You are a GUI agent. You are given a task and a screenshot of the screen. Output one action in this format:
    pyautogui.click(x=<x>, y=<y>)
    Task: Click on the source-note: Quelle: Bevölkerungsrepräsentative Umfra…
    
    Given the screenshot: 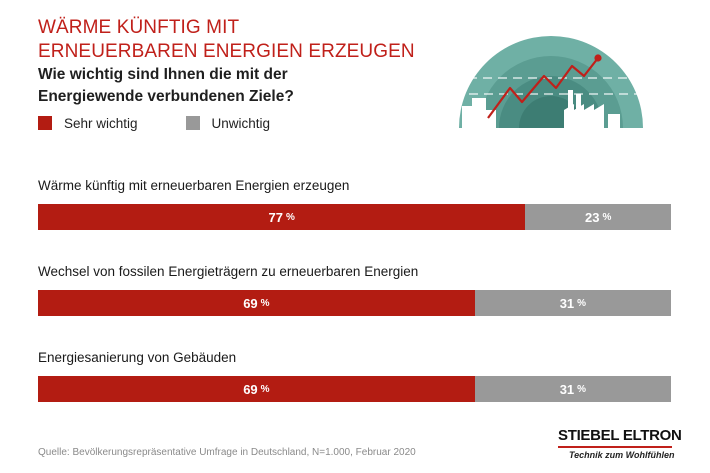 What is the action you would take?
    pyautogui.click(x=227, y=452)
    